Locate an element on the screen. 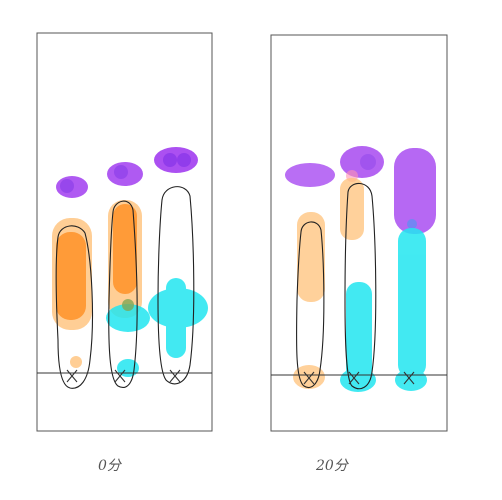  panel-left-lane-2-outline is located at coordinates (123, 294).